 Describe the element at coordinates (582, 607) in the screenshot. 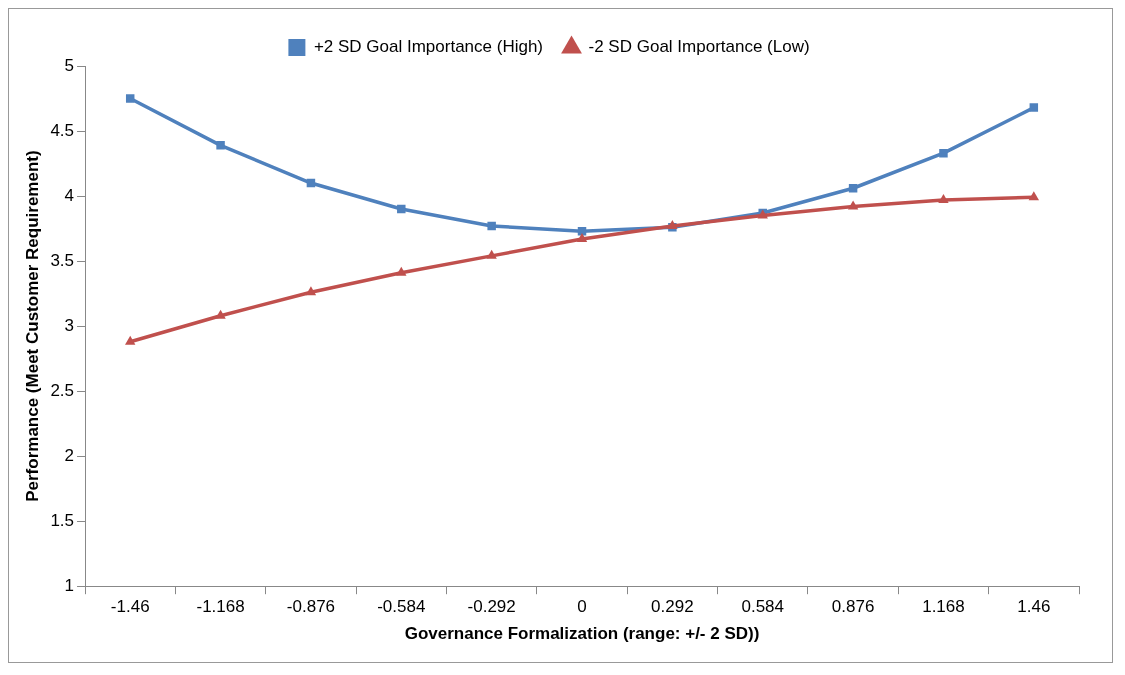

I see `x-tick-label: 0` at that location.